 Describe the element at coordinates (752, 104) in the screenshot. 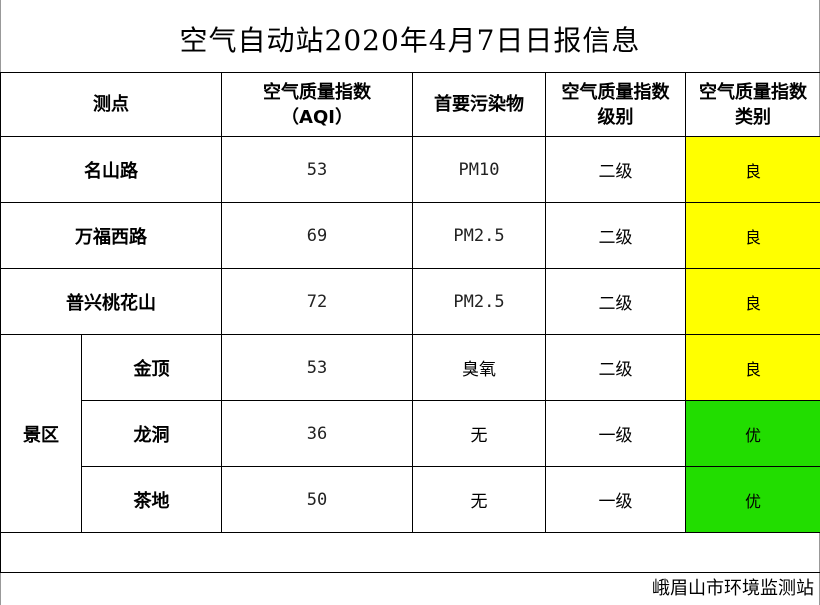

I see `header-category: 空气质量指数 类别` at that location.